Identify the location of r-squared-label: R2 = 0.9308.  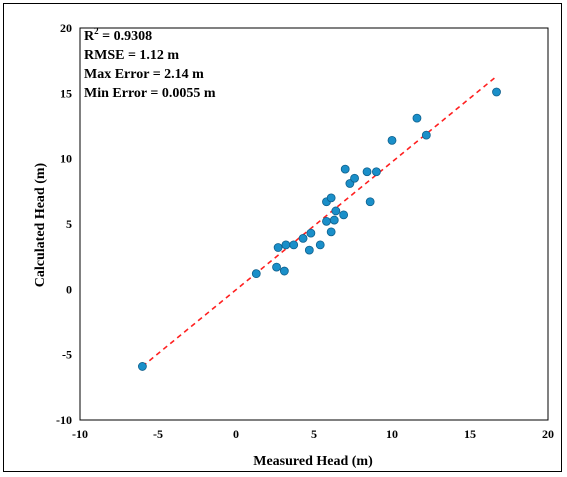
(118, 35).